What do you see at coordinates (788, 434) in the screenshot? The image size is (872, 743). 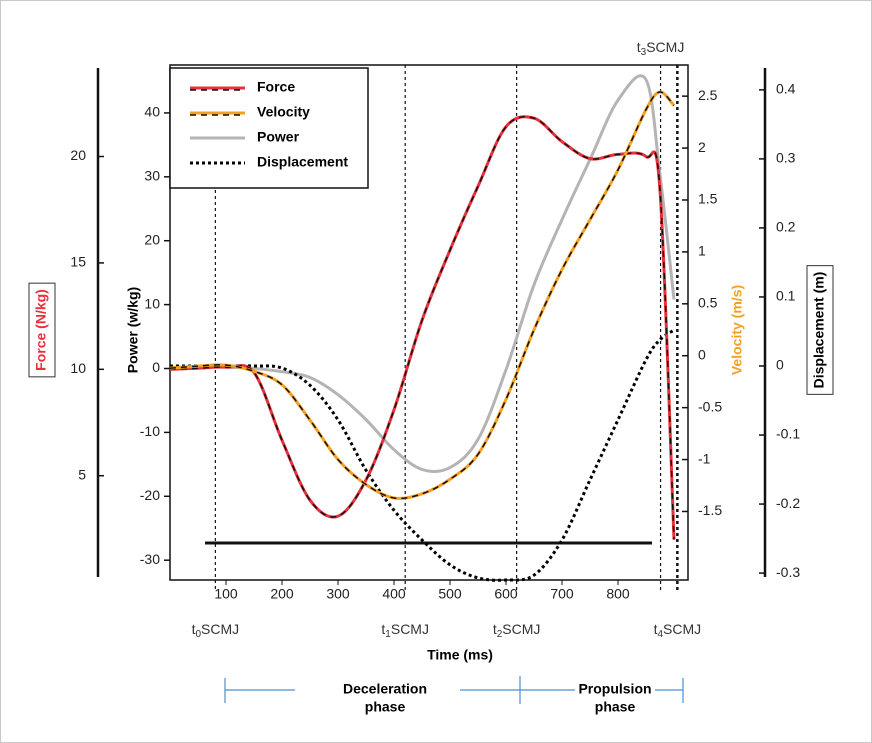 I see `y-tick-label: -0.1` at bounding box center [788, 434].